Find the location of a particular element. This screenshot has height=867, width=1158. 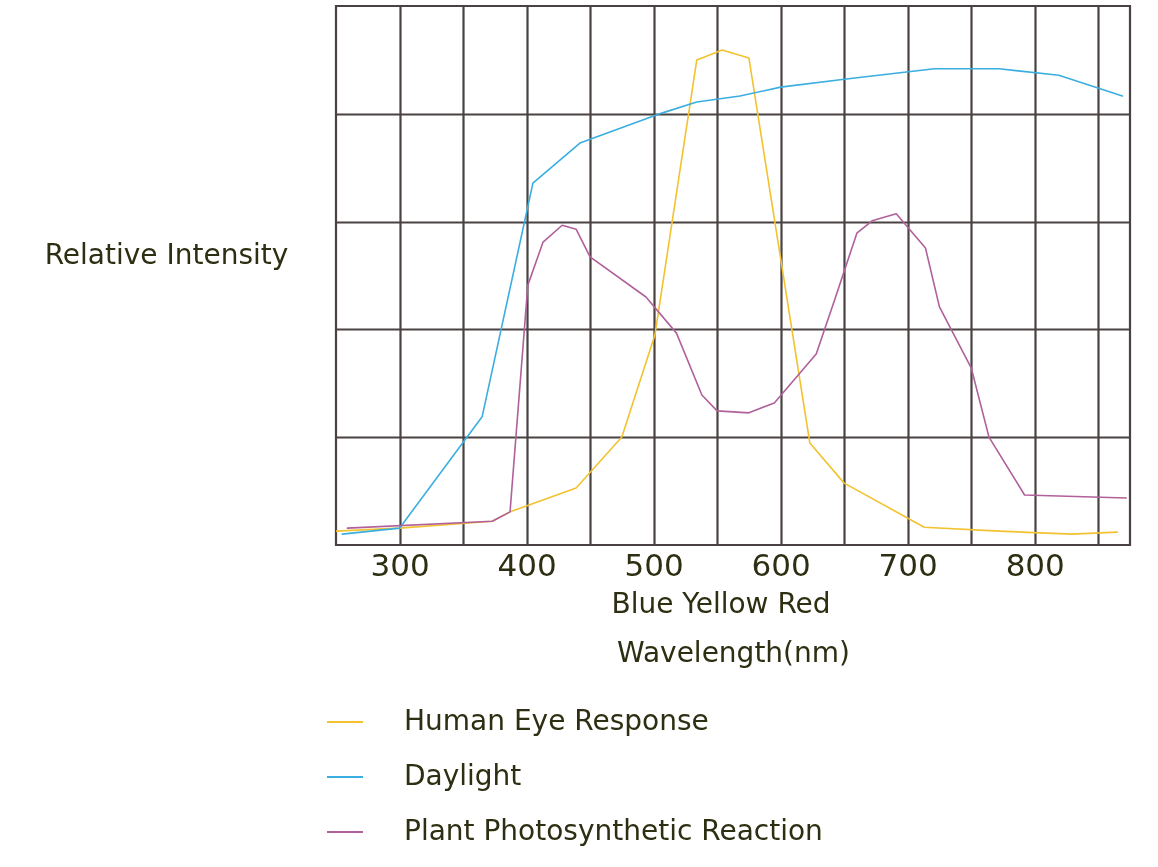

legend-label: Human Eye Response is located at coordinates (556, 720).